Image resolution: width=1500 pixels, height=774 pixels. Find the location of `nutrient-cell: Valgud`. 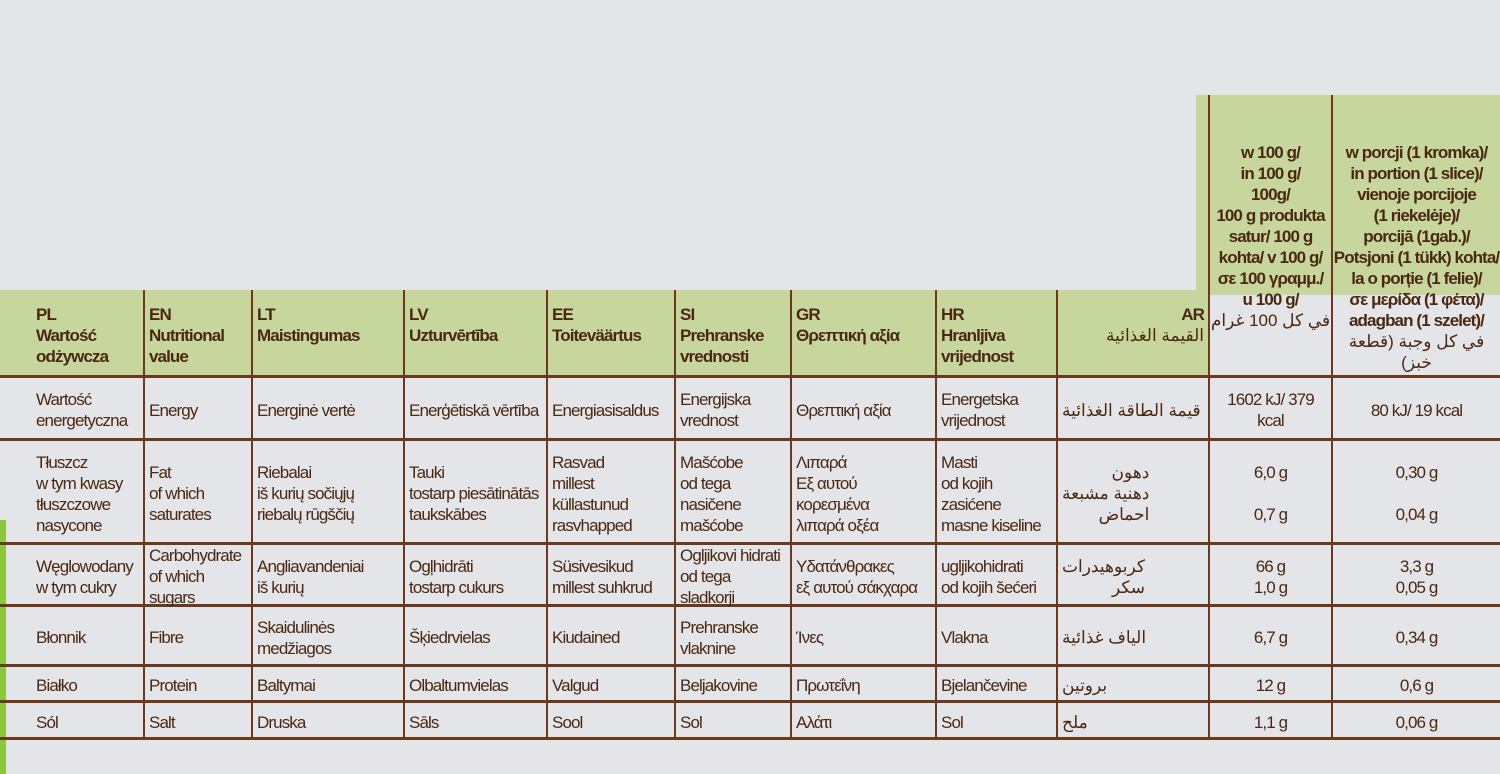

nutrient-cell: Valgud is located at coordinates (612, 685).